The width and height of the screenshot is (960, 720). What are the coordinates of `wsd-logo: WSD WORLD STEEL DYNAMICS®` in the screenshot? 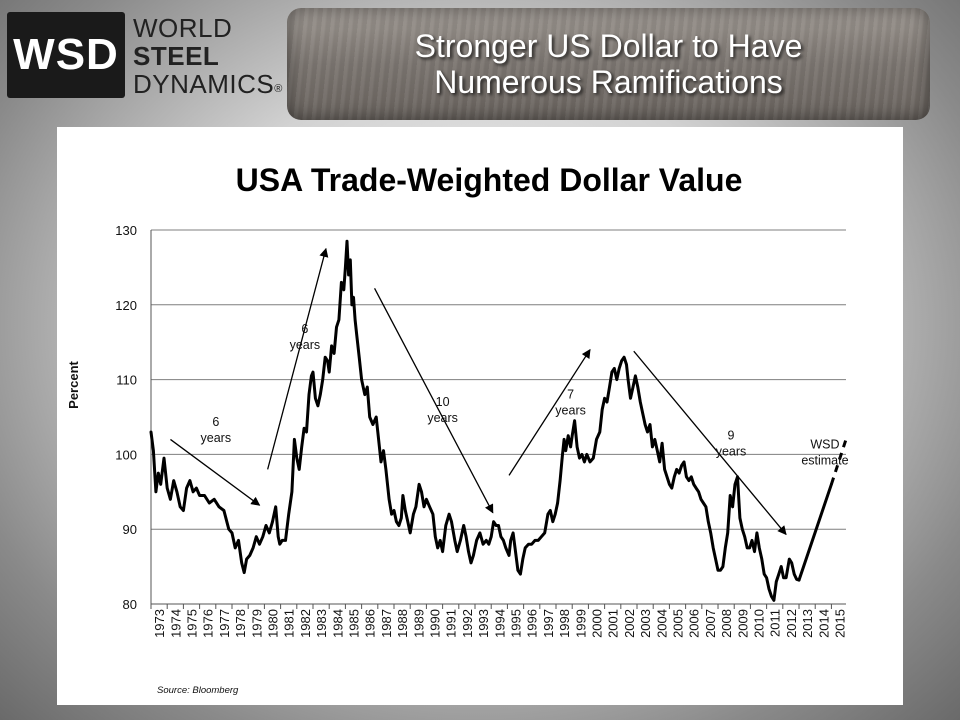 It's located at (144, 55).